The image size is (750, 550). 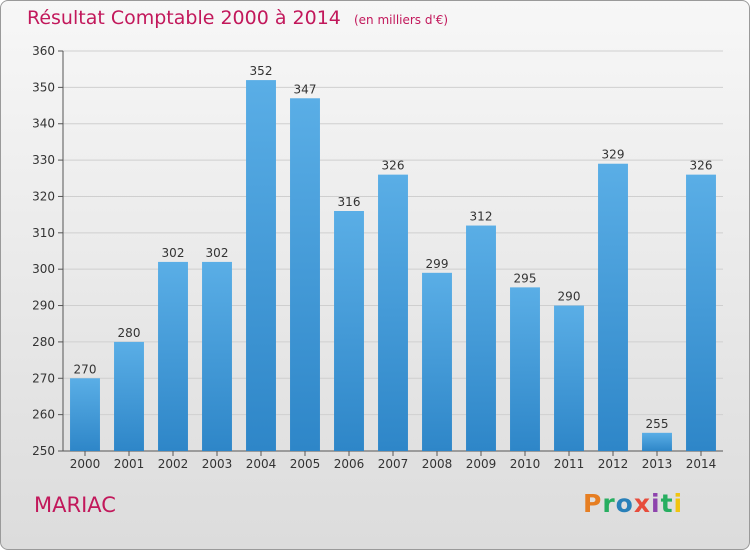 What do you see at coordinates (305, 89) in the screenshot?
I see `data-label: 347` at bounding box center [305, 89].